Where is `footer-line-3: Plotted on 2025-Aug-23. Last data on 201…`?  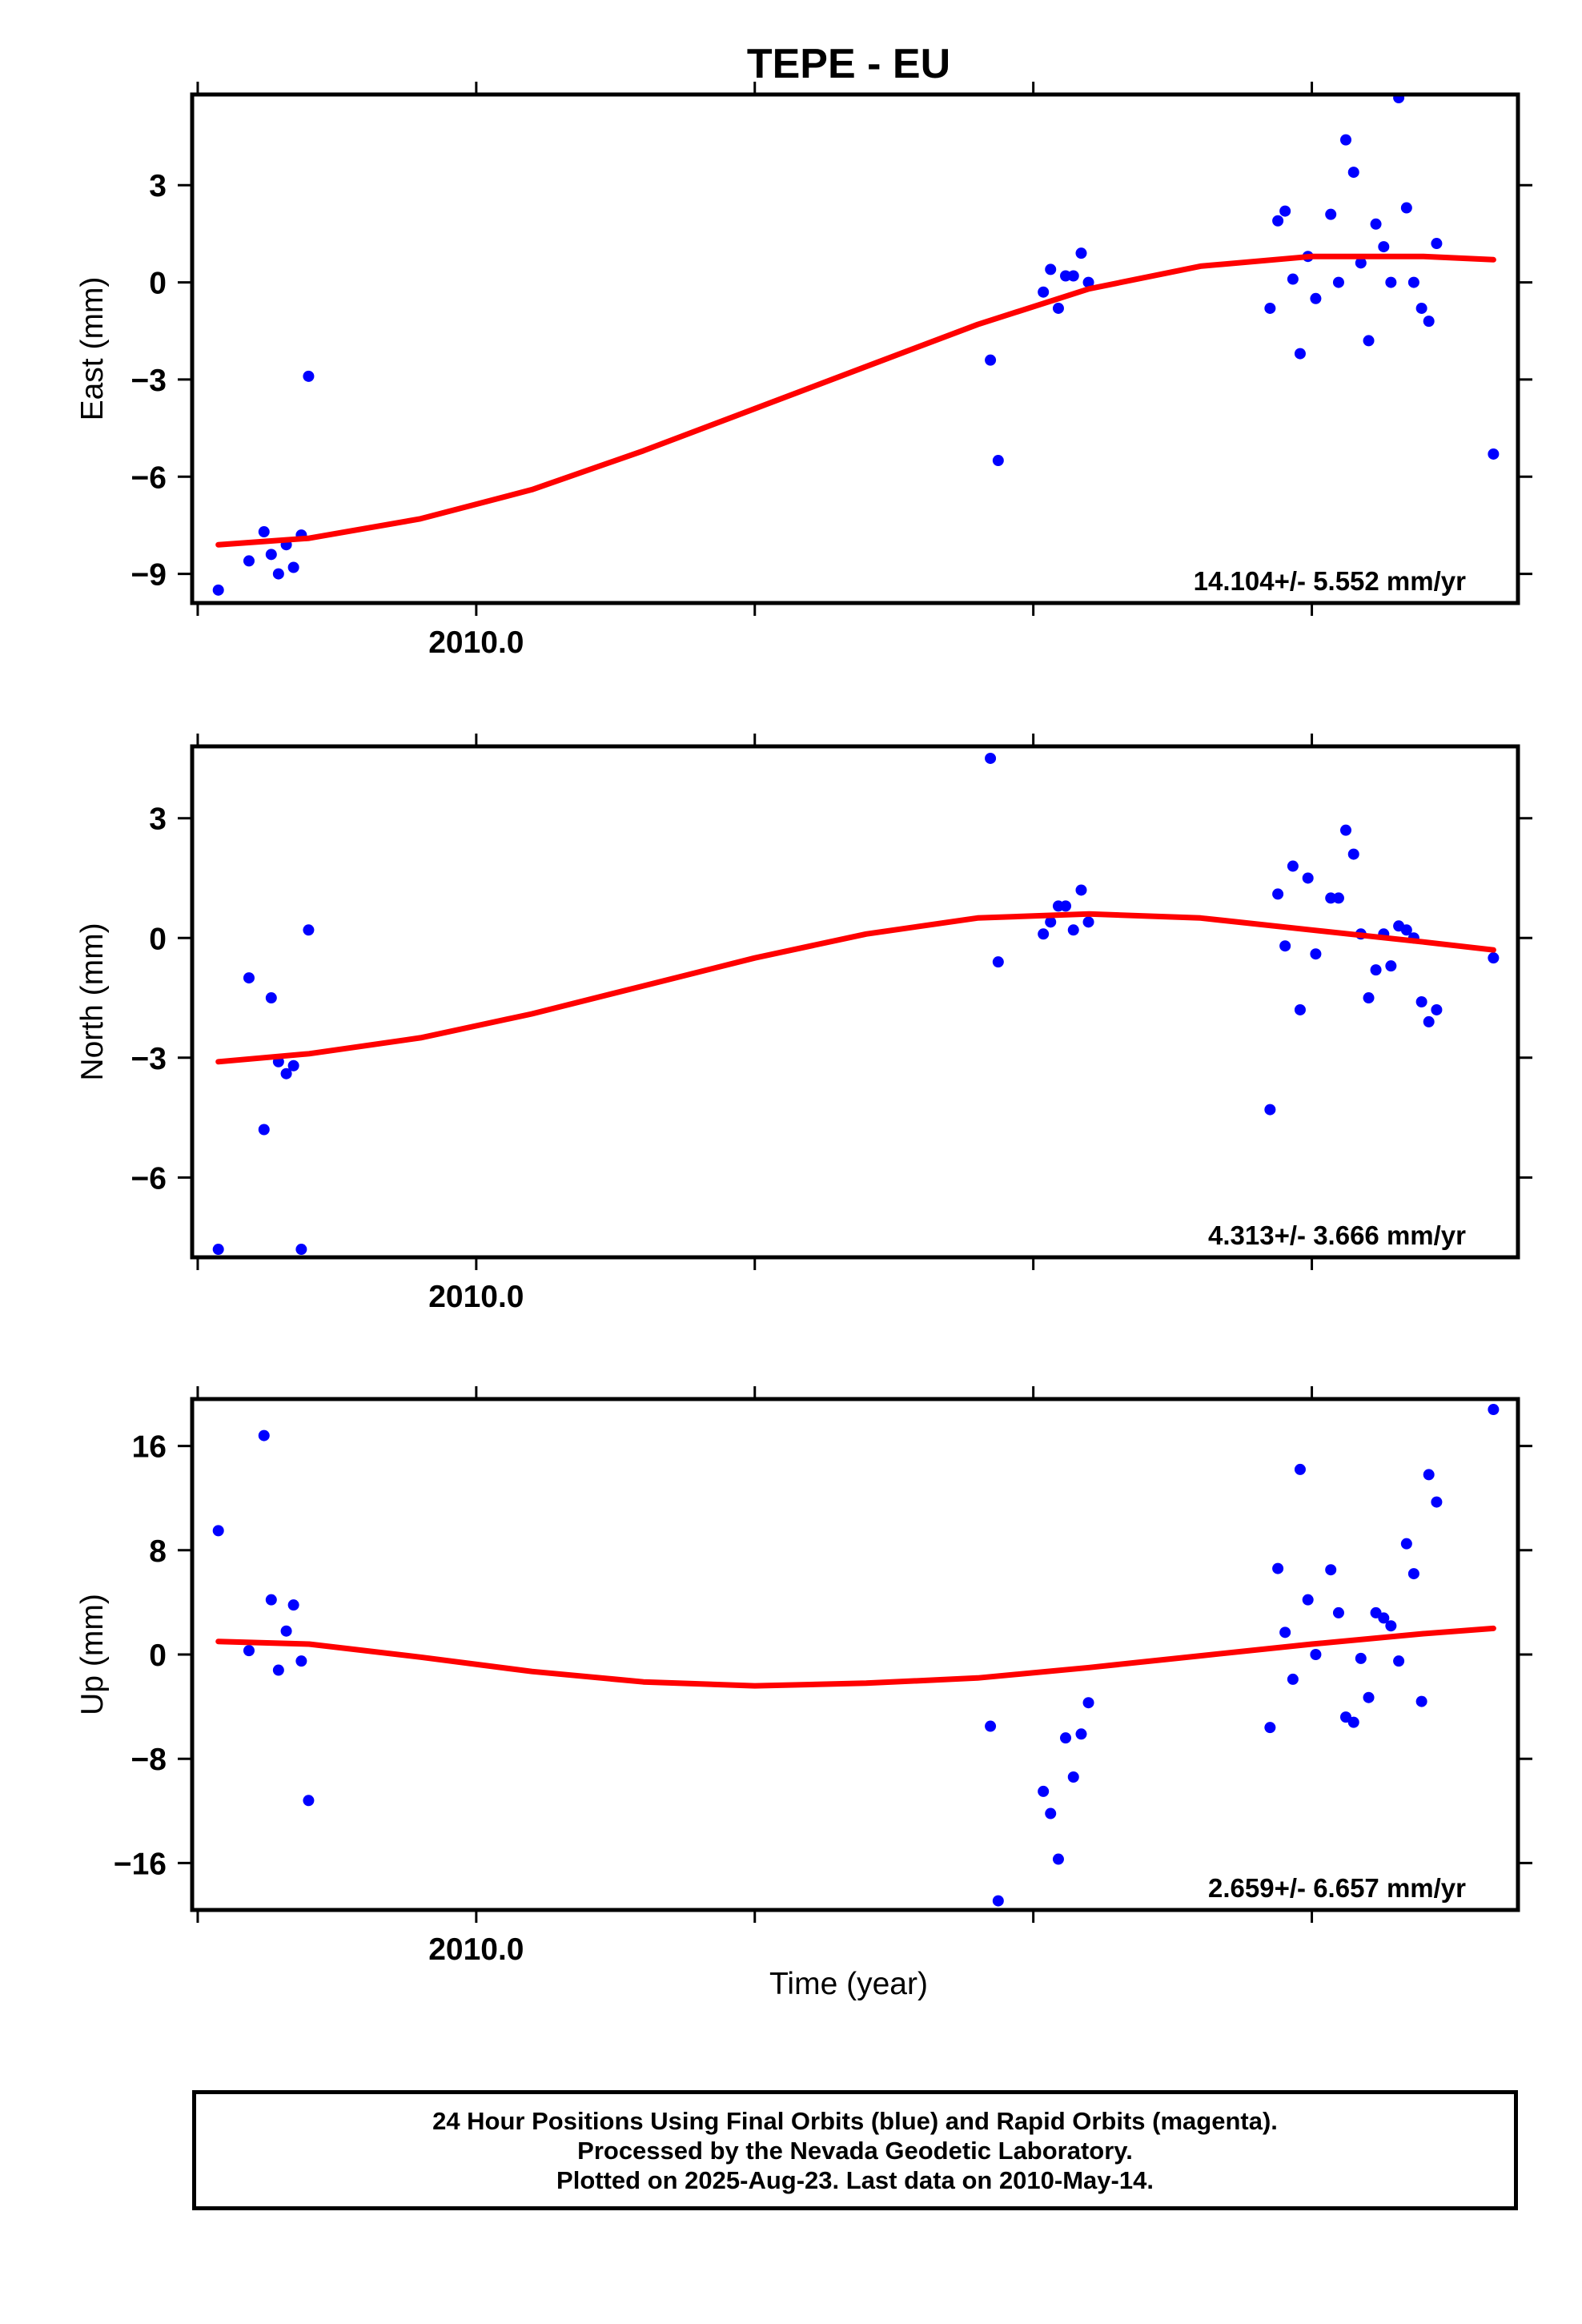
footer-line-3: Plotted on 2025-Aug-23. Last data on 201… is located at coordinates (855, 2179).